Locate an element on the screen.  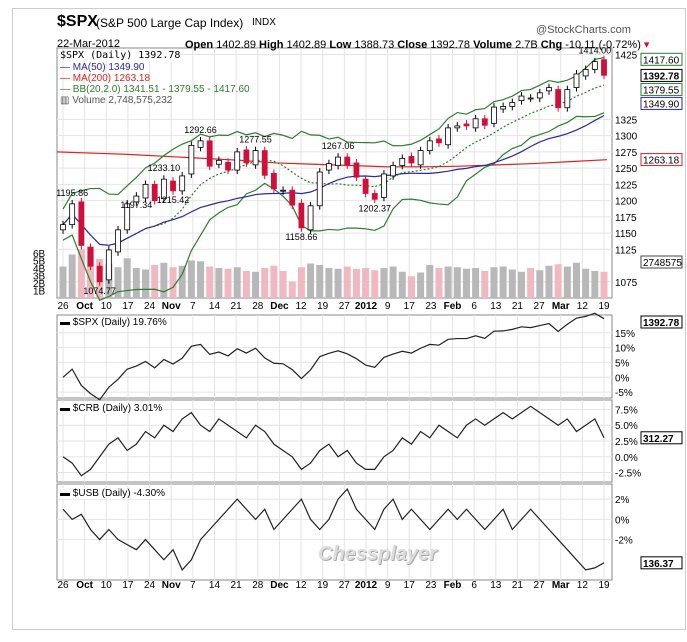
y-tick-label: 15% is located at coordinates (625, 334).